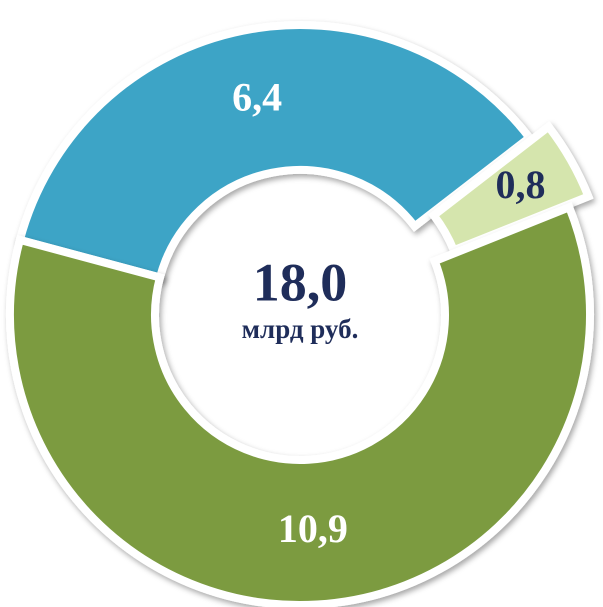 The width and height of the screenshot is (603, 607). Describe the element at coordinates (257, 96) in the screenshot. I see `value-label: 6,4` at that location.